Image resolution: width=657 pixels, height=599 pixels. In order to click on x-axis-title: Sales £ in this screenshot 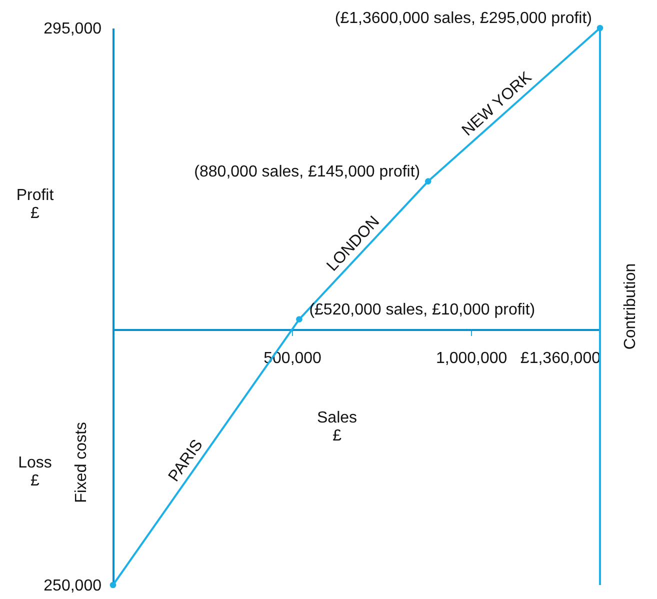, I will do `click(337, 426)`.